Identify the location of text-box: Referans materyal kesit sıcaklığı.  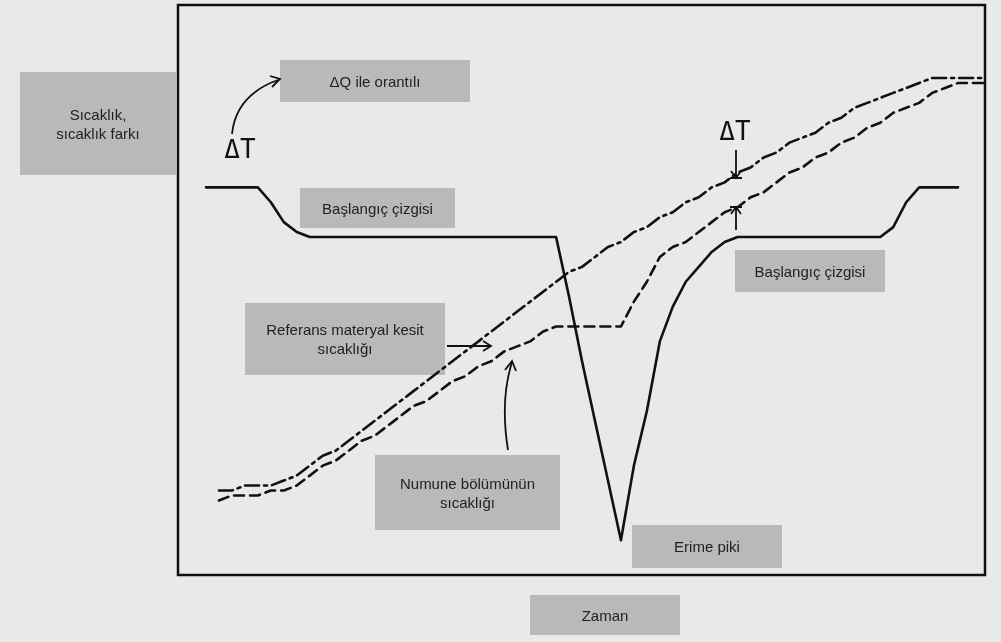
(345, 339).